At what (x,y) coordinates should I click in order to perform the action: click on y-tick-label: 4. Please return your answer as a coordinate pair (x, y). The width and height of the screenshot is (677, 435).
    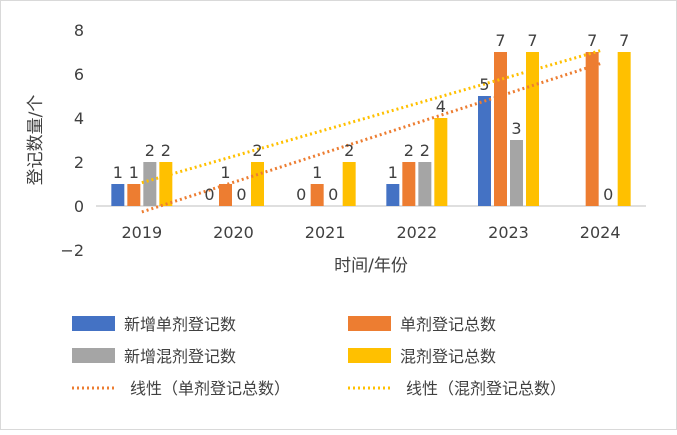
    Looking at the image, I should click on (79, 118).